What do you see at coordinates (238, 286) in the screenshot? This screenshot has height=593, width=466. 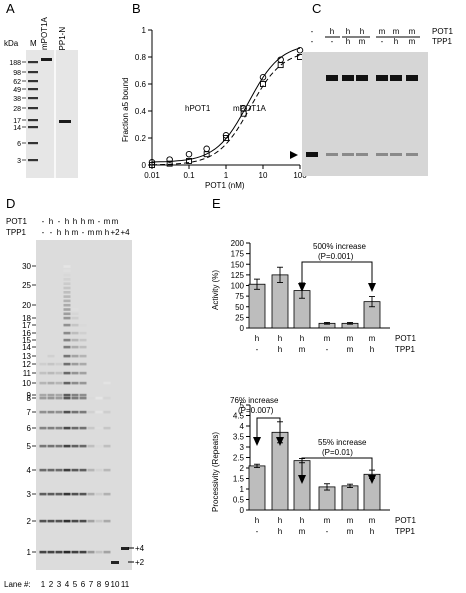 I see `e-y-tick-label: 100` at bounding box center [238, 286].